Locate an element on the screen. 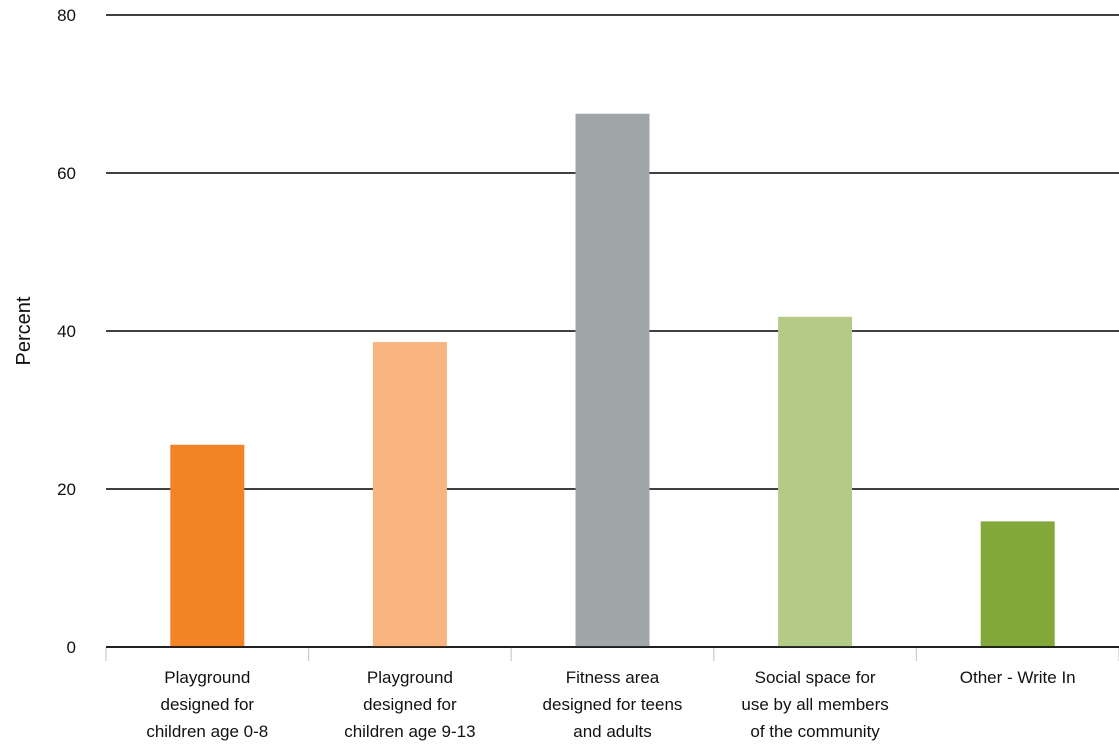 This screenshot has height=744, width=1119. y-tick-label: 40 is located at coordinates (66, 331).